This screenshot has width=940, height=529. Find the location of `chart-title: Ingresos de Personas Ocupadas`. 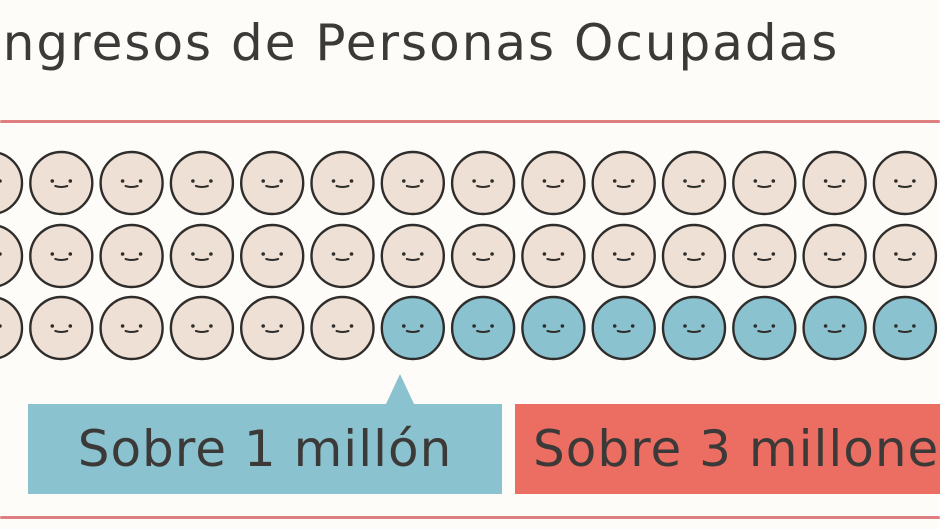

chart-title: Ingresos de Personas Ocupadas is located at coordinates (420, 43).